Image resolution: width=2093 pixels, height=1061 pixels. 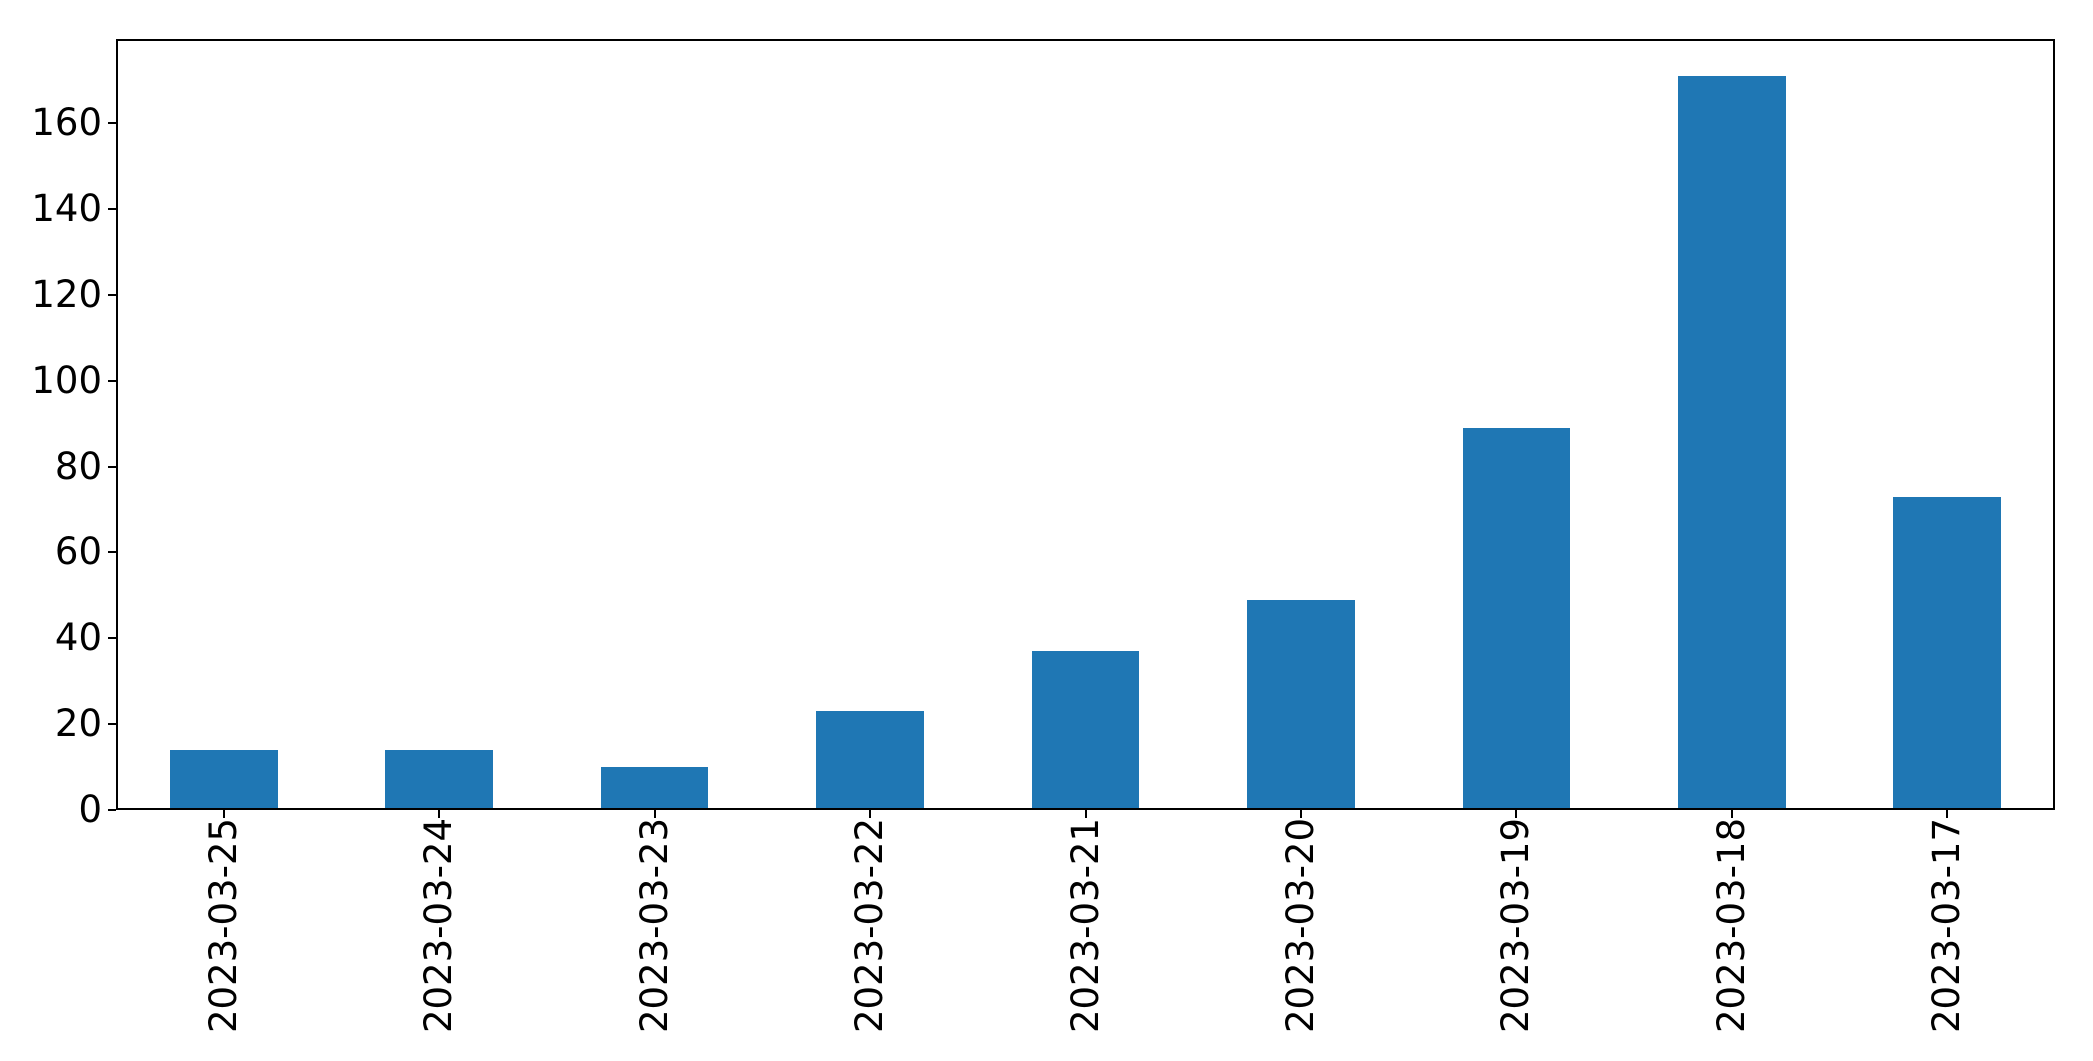 What do you see at coordinates (66, 123) in the screenshot?
I see `y-tick-label: 160` at bounding box center [66, 123].